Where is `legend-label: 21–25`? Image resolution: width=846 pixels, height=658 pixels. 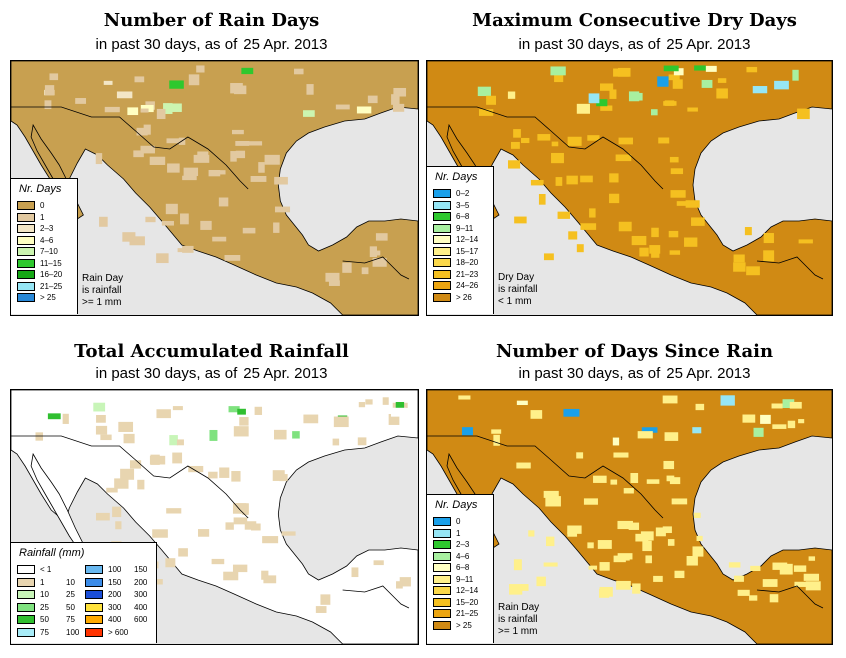 legend-label: 21–25 is located at coordinates (51, 286).